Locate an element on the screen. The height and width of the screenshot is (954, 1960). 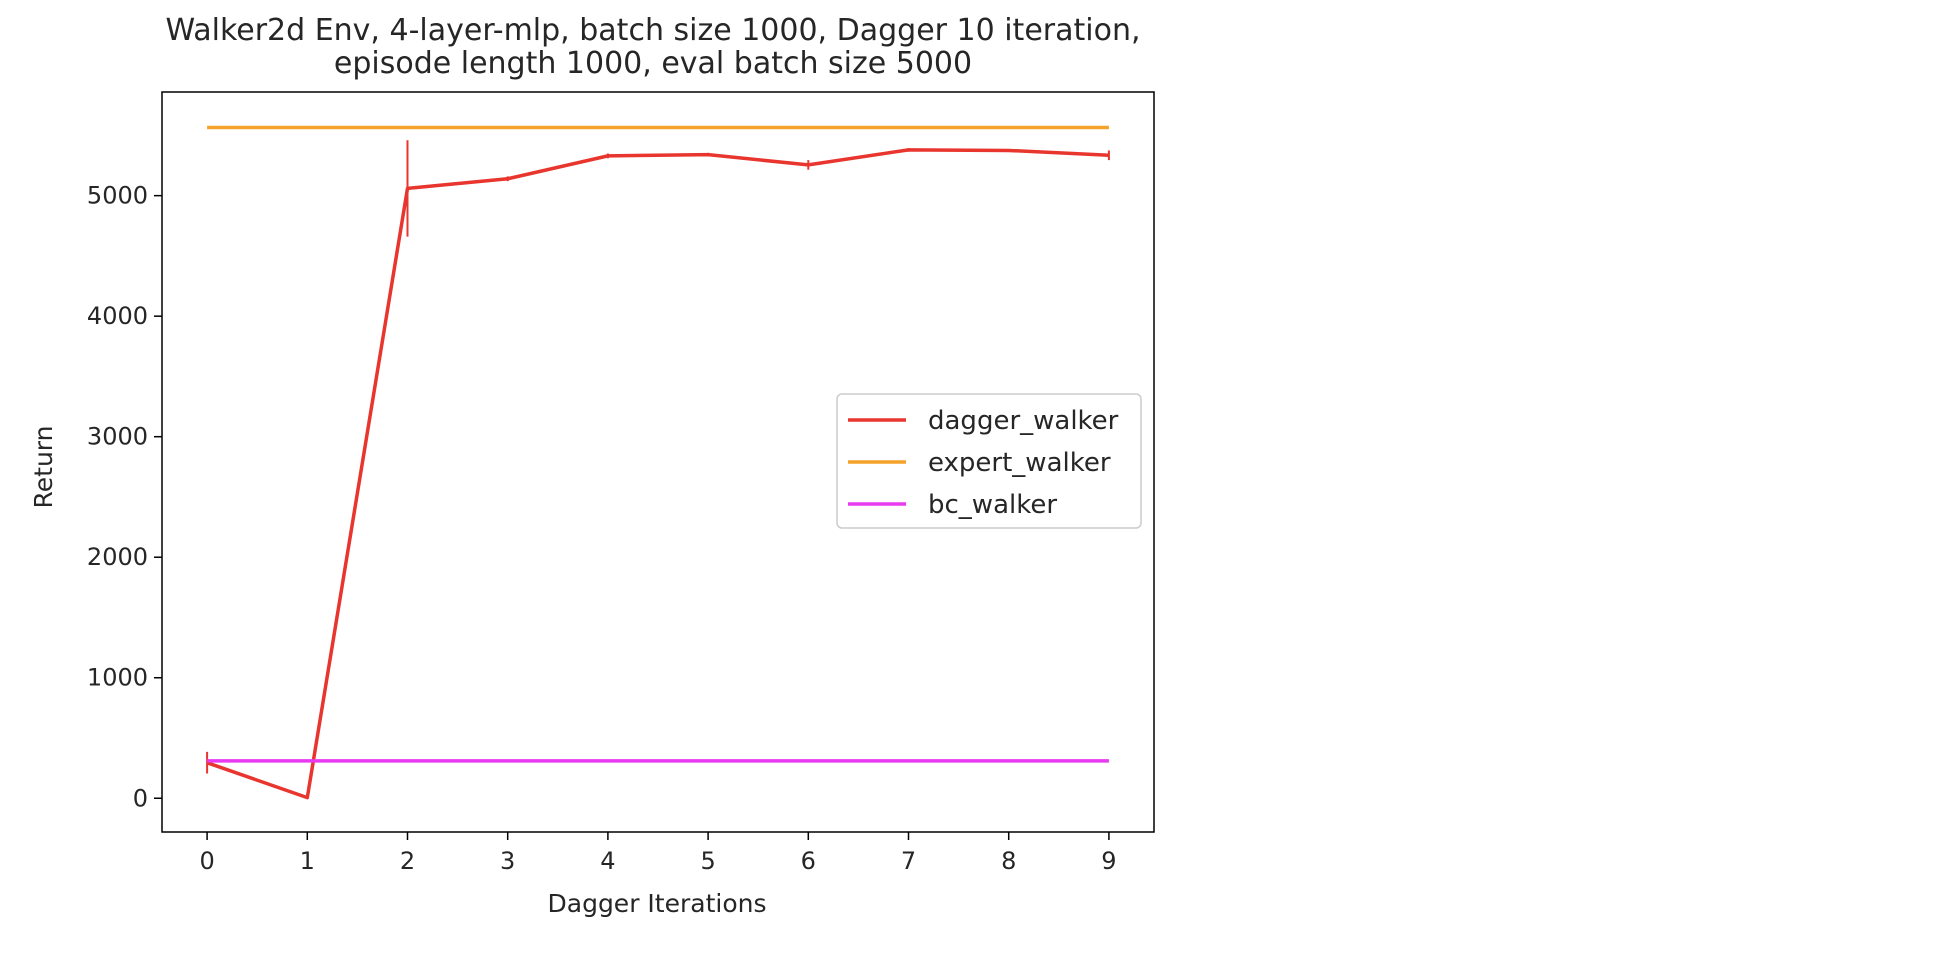
y-tick-label: 2000 is located at coordinates (117, 557).